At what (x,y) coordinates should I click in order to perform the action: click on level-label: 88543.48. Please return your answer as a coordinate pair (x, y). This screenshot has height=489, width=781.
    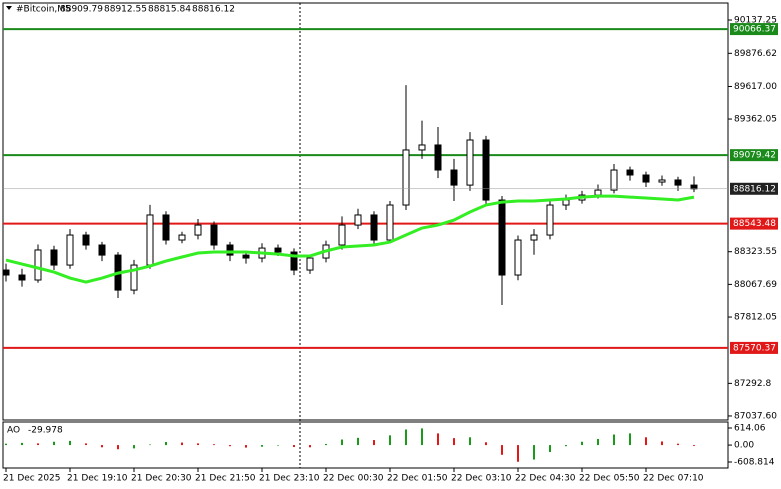
    Looking at the image, I should click on (754, 224).